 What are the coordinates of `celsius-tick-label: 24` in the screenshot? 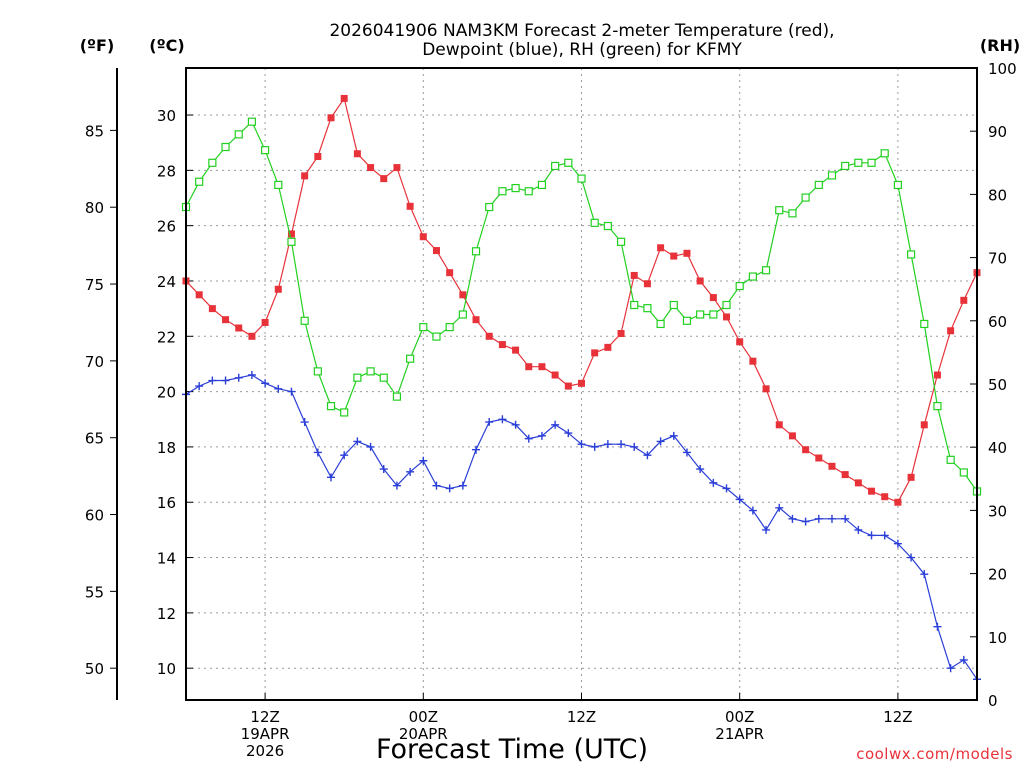 It's located at (166, 282).